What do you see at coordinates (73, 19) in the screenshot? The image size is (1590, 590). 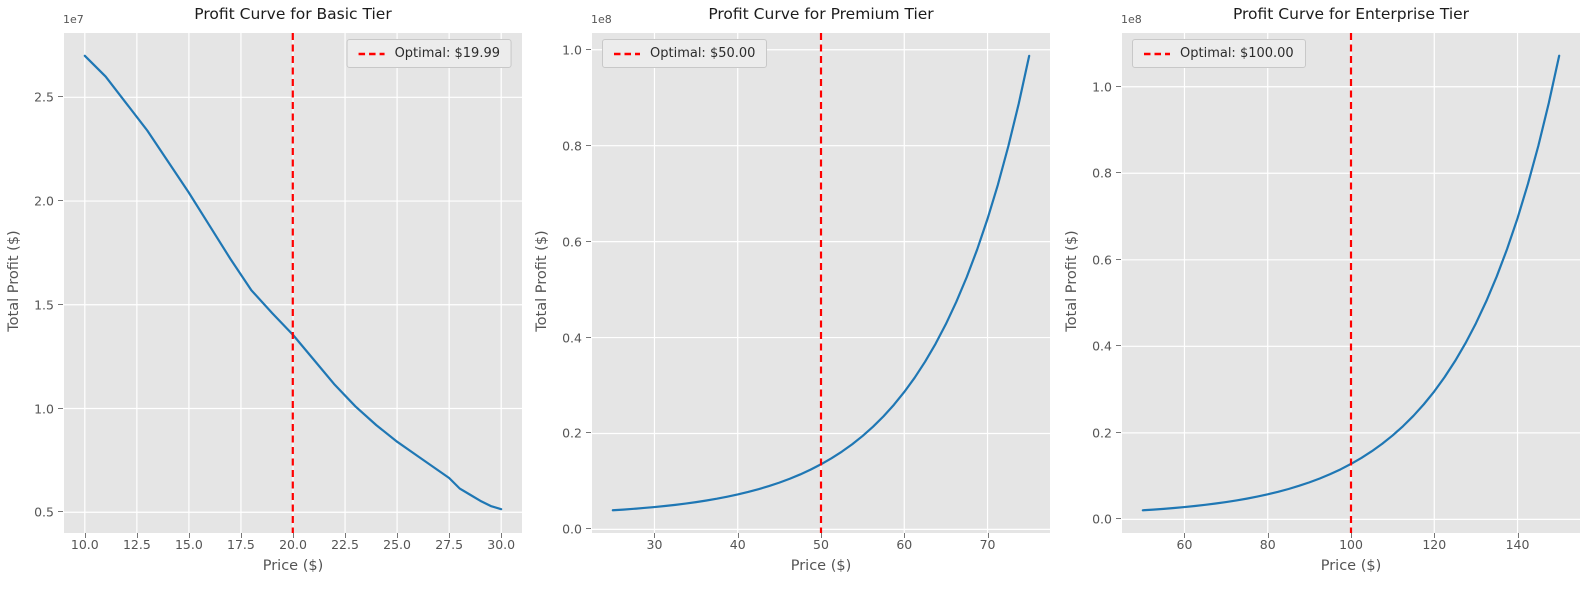 I see `y-axis-offset-label: 1e7` at bounding box center [73, 19].